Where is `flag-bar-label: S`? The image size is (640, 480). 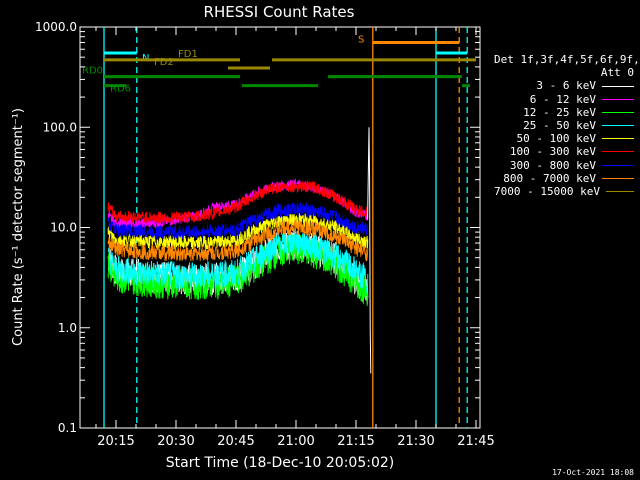 flag-bar-label: S is located at coordinates (361, 40).